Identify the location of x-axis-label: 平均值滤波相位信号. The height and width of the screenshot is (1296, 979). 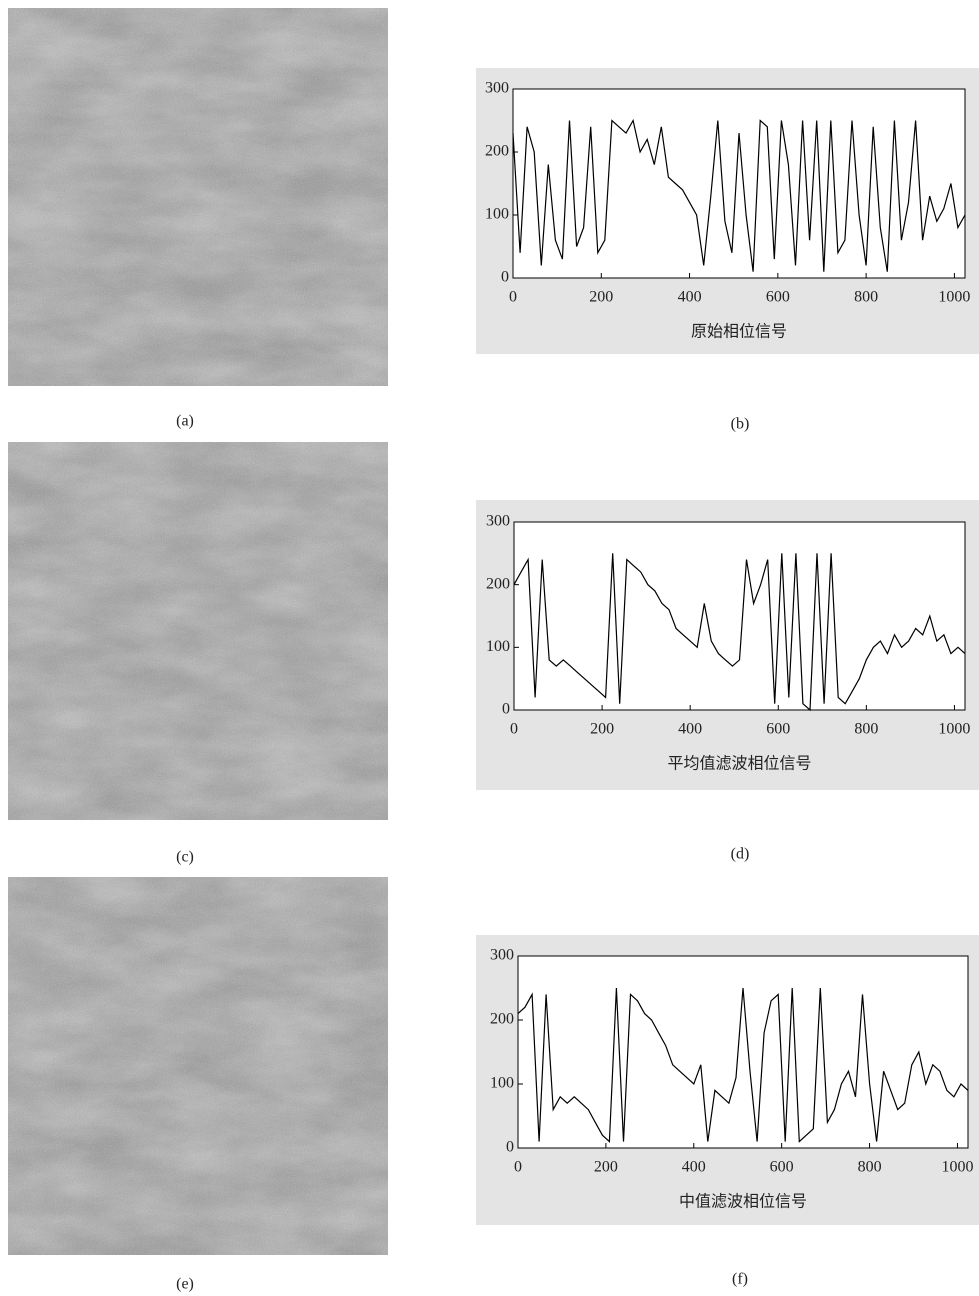
(739, 764).